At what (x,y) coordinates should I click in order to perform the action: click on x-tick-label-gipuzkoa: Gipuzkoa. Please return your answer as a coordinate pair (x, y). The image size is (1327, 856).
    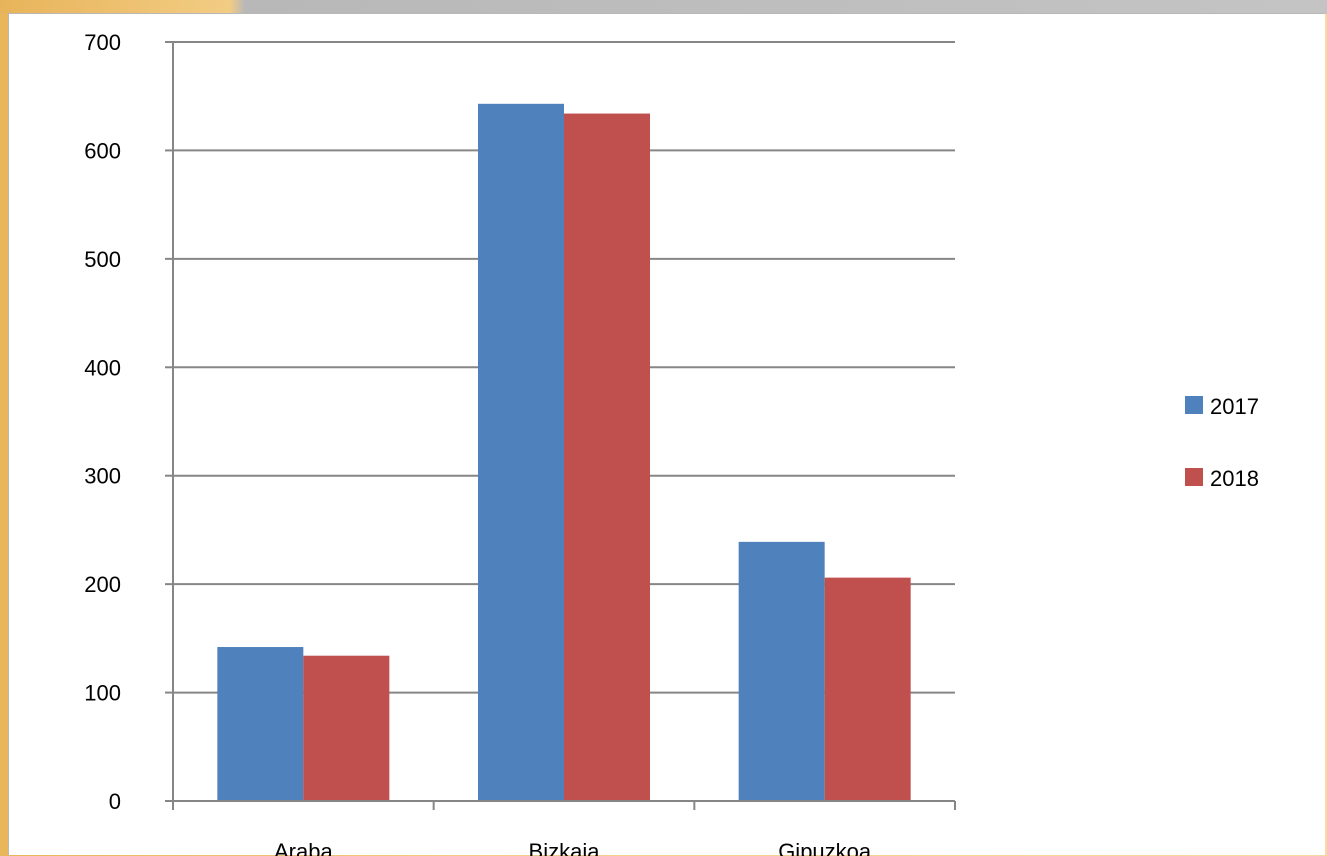
    Looking at the image, I should click on (825, 847).